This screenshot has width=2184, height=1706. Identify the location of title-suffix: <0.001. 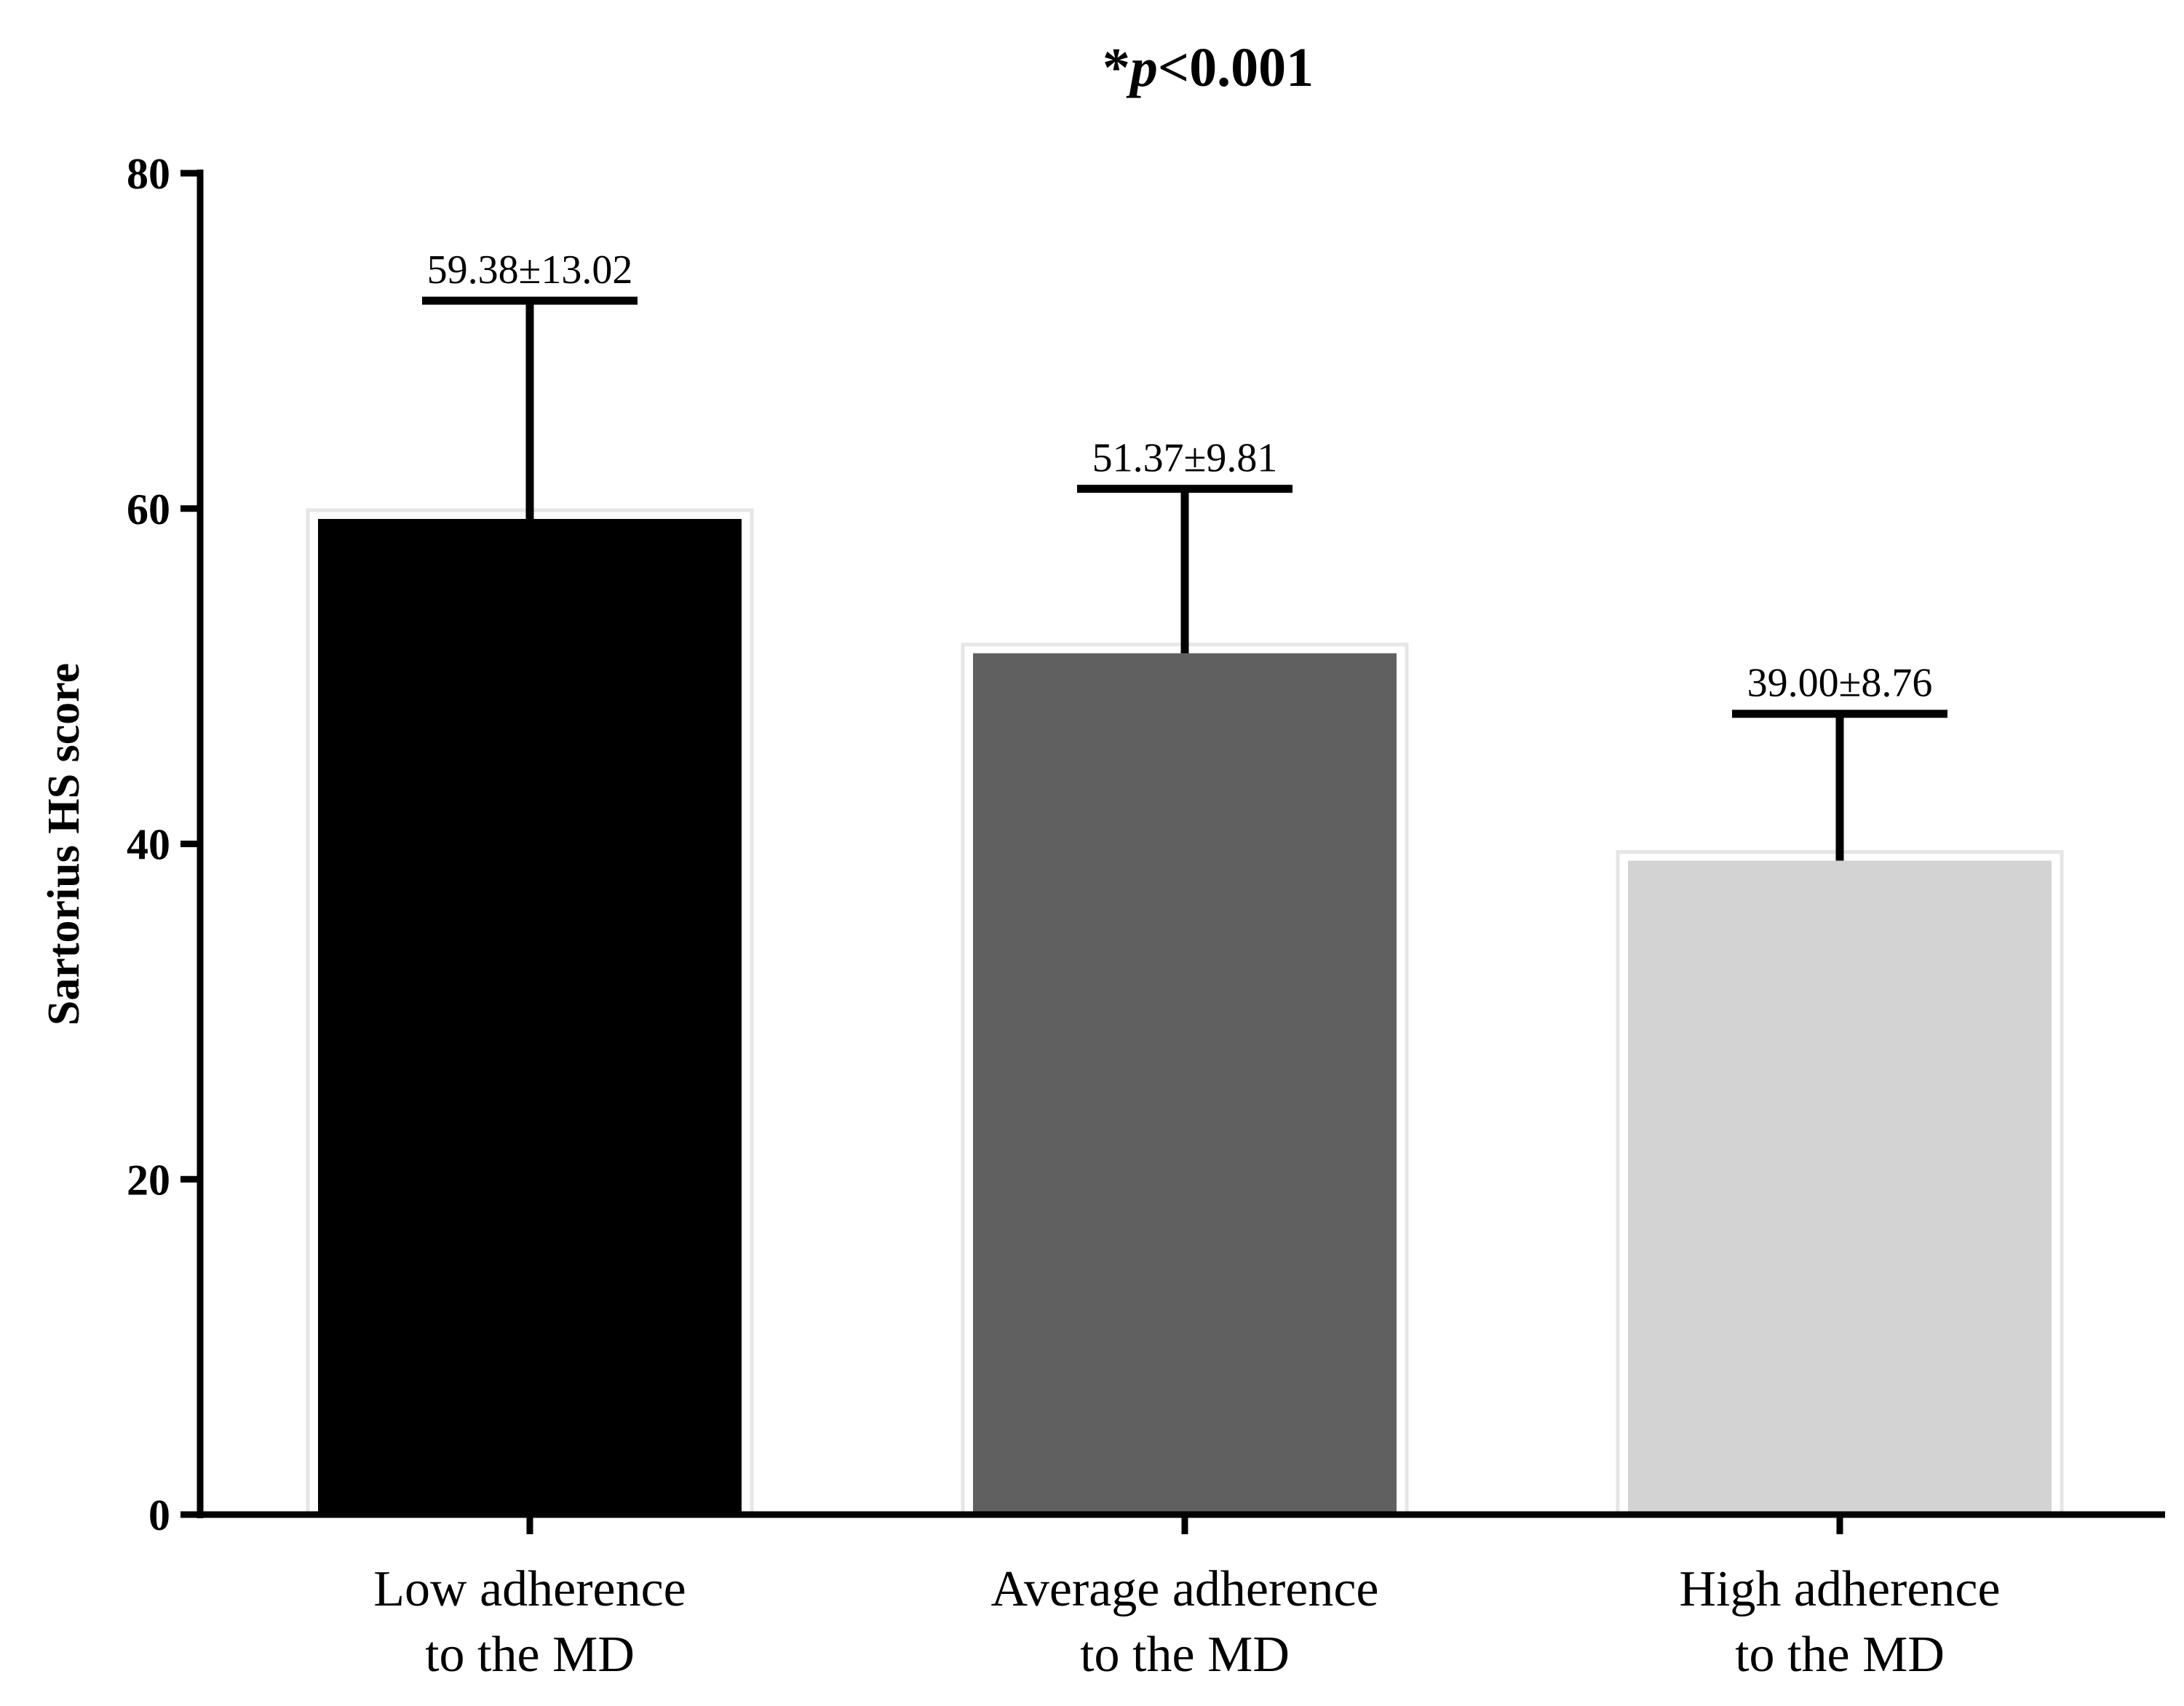
(1236, 67).